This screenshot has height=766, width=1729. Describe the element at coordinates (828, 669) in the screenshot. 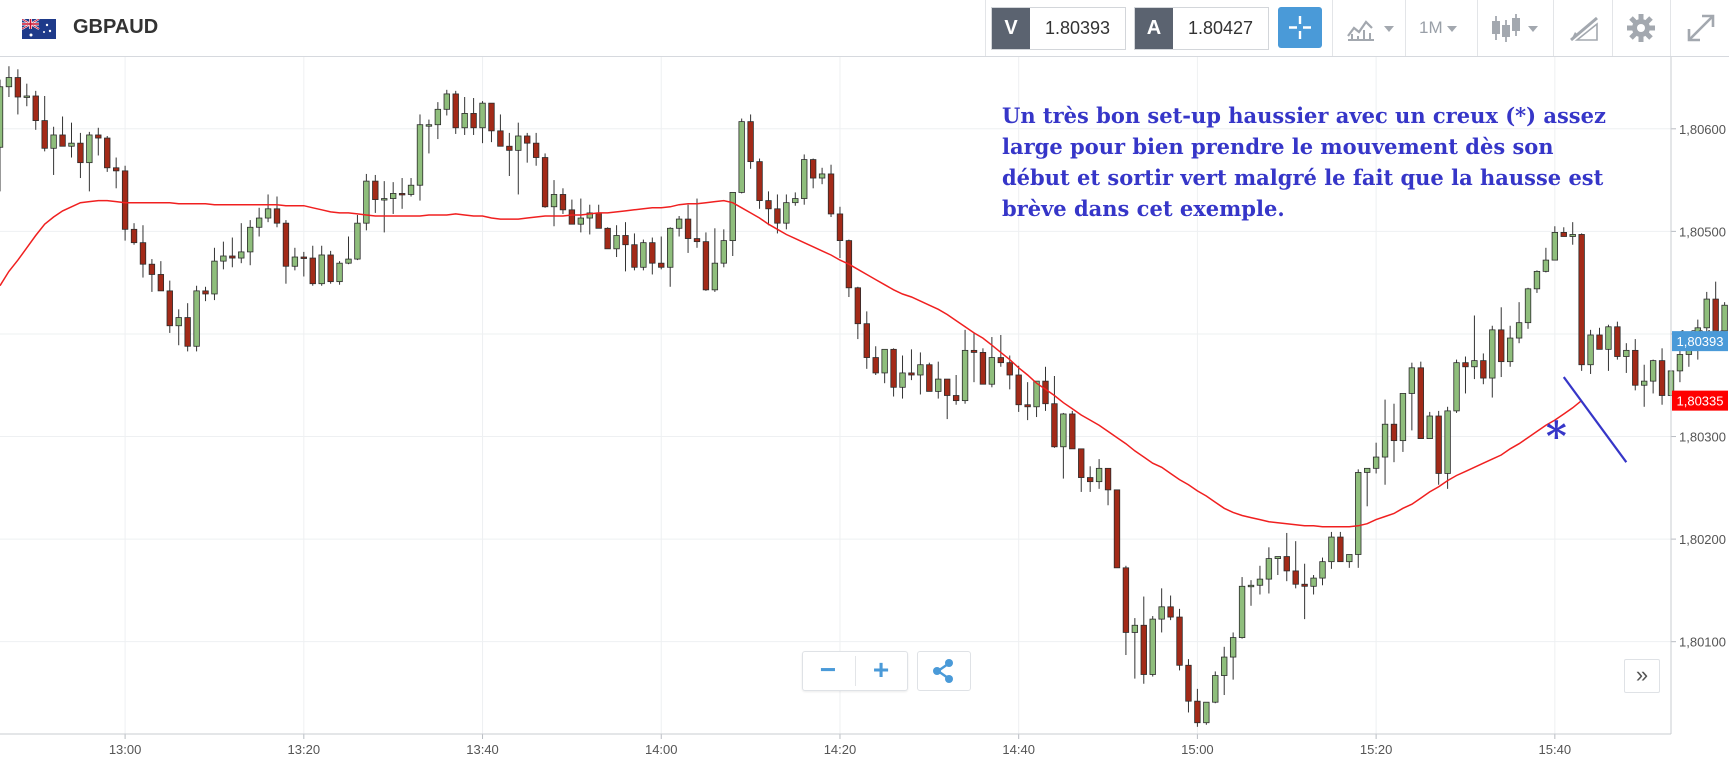

I see `zoom-out-button: −` at that location.